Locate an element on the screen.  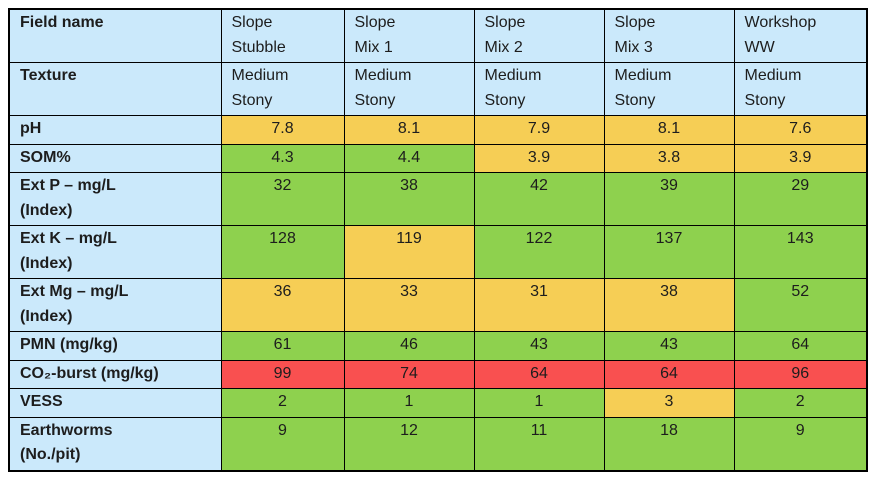
body-row-8: Earthworms (No./pit) 9 12 11 18 9 is located at coordinates (438, 443).